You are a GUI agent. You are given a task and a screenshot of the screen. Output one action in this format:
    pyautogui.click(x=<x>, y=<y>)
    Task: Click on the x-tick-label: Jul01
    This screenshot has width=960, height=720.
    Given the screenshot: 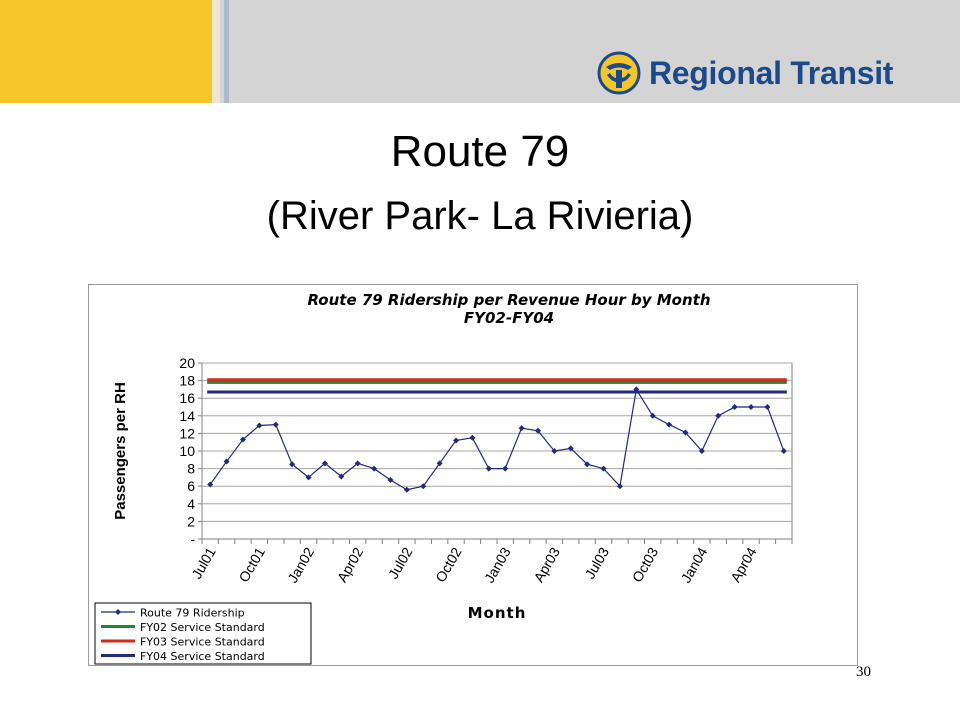 What is the action you would take?
    pyautogui.click(x=203, y=562)
    